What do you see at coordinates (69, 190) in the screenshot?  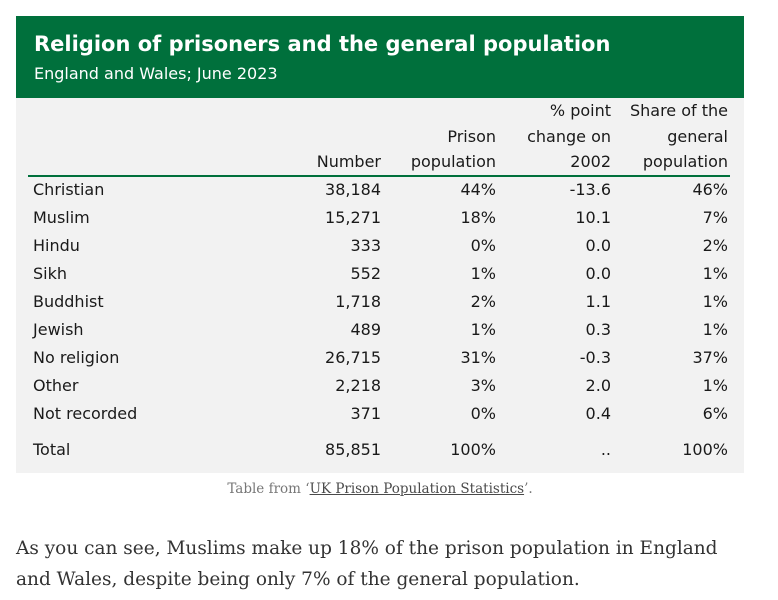 I see `religion-cell: Christian` at bounding box center [69, 190].